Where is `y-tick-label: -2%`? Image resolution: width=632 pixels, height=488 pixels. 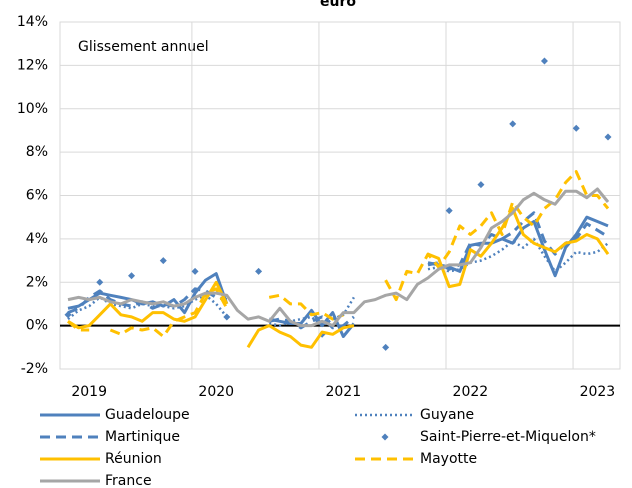
y-tick-label: -2% is located at coordinates (34, 369).